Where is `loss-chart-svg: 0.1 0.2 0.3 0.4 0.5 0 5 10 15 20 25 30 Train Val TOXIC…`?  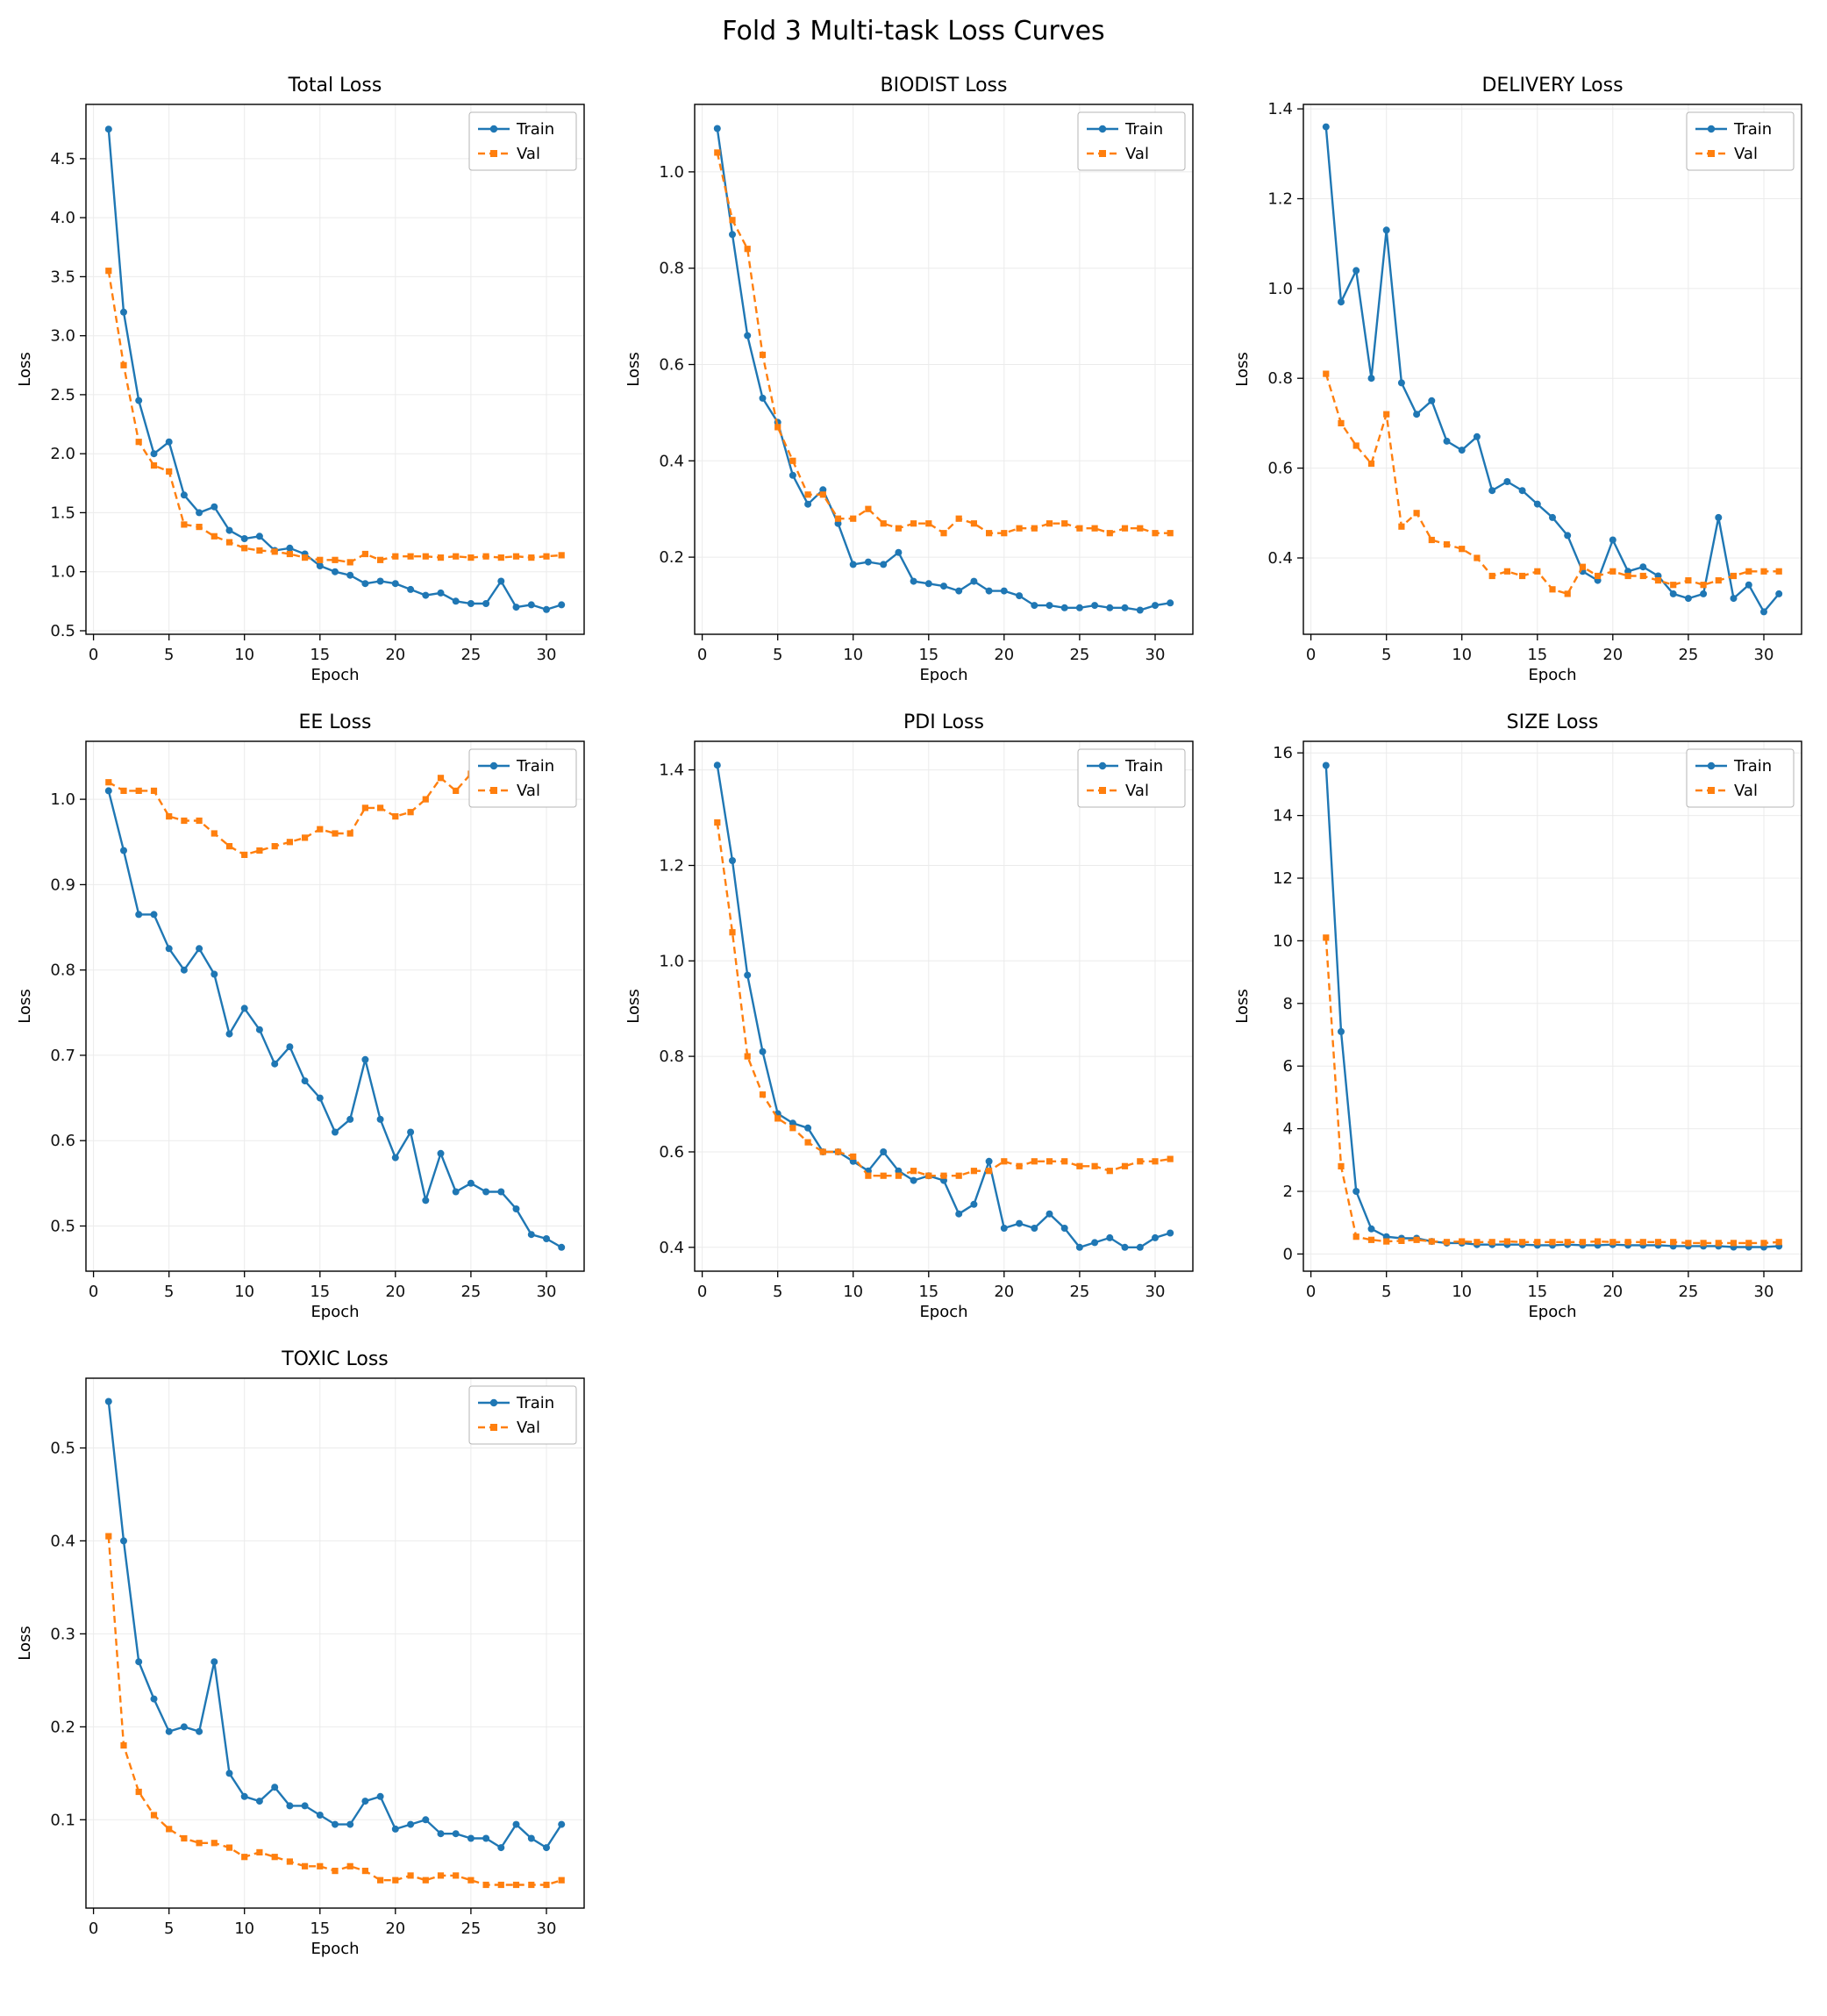 loss-chart-svg: 0.1 0.2 0.3 0.4 0.5 0 5 10 15 20 25 30 Train Val TOXIC… is located at coordinates (300, 1653).